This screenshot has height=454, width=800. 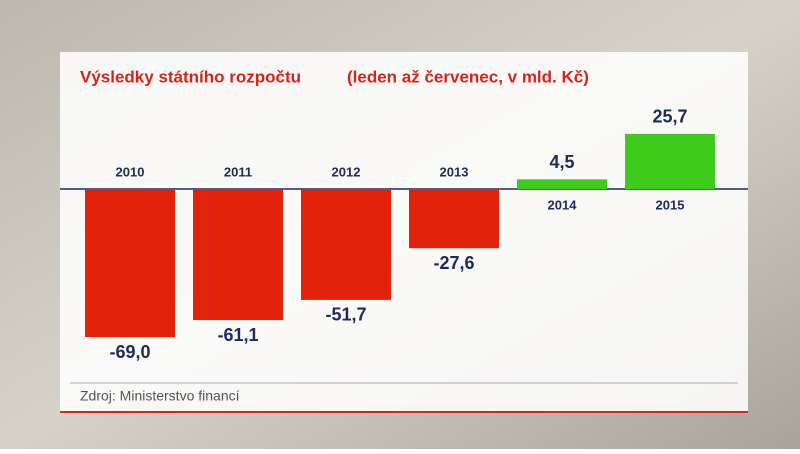 I want to click on x-tick-label: 2012, so click(x=346, y=171).